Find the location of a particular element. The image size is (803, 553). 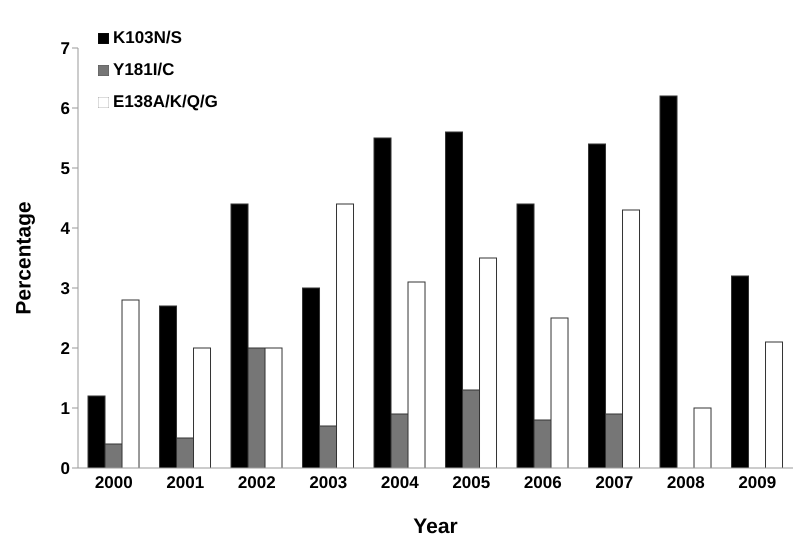

y-tick-label: 6 is located at coordinates (65, 108).